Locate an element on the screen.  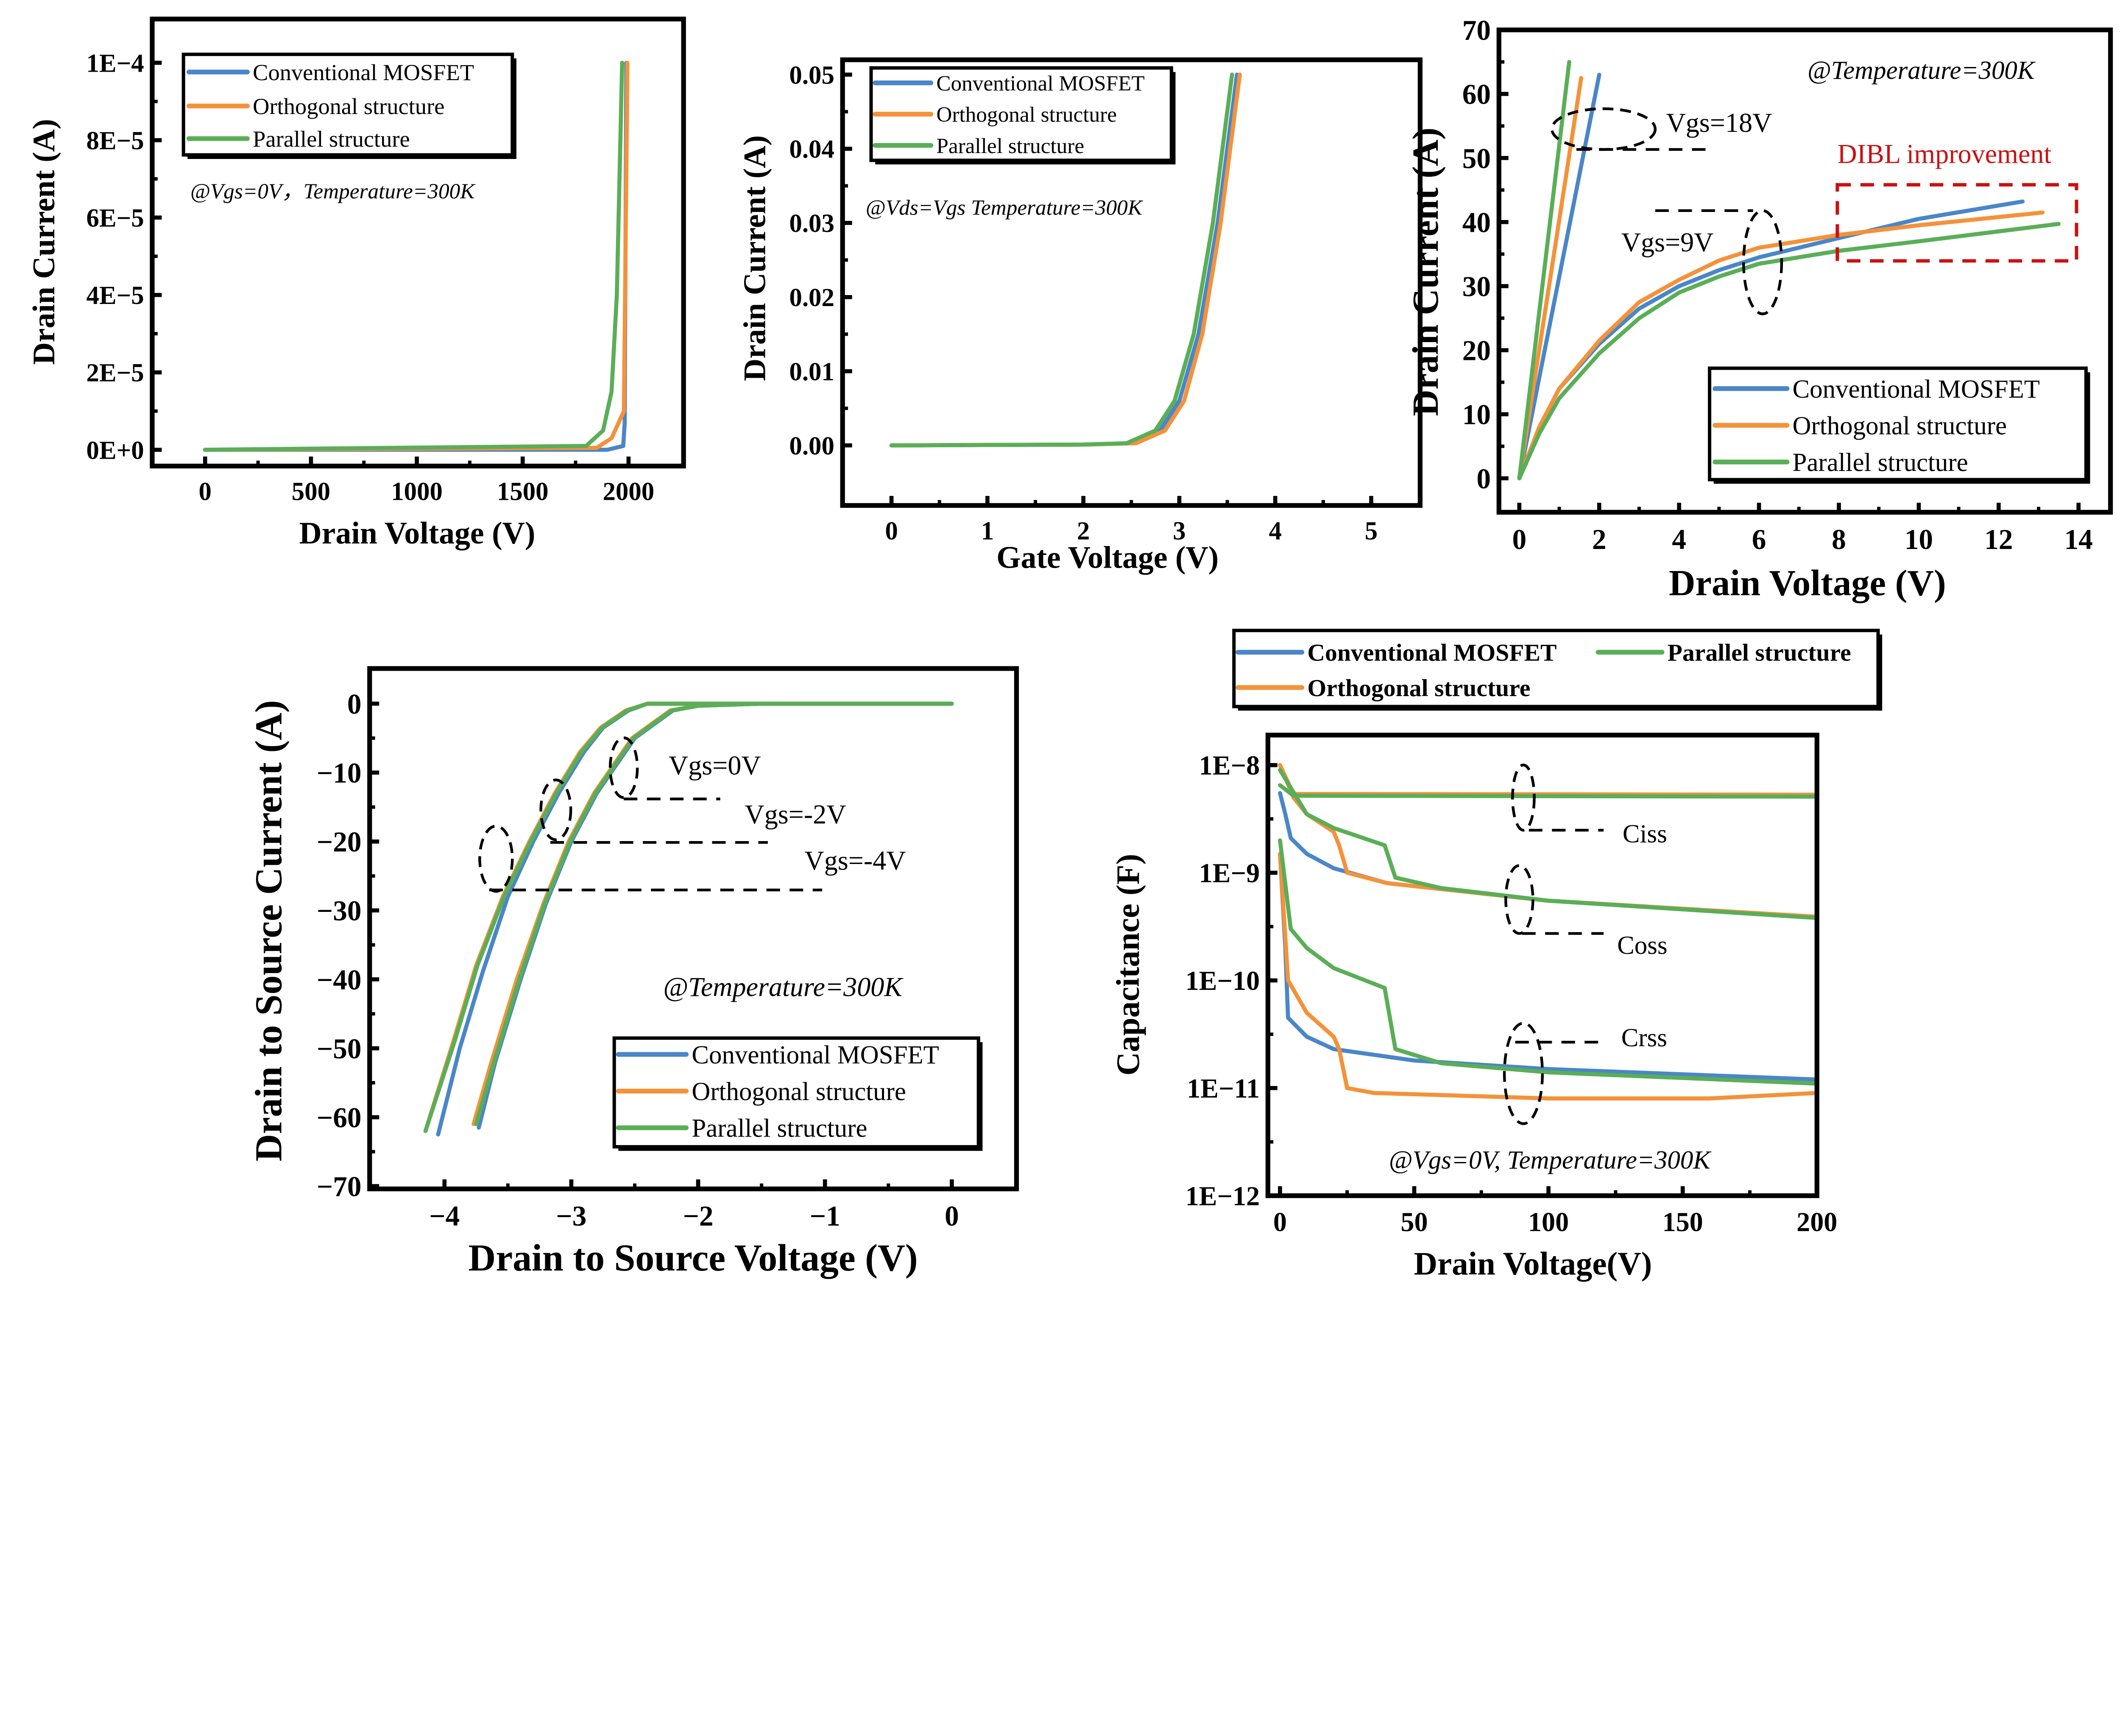
y-tick-label: 0.02 is located at coordinates (811, 298).